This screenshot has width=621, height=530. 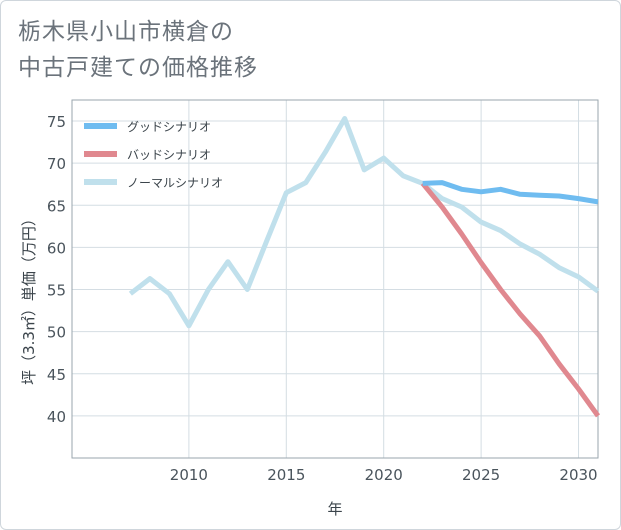 I want to click on x-axis-ticks: 2010 2015 2020 2025 2030, so click(x=384, y=475).